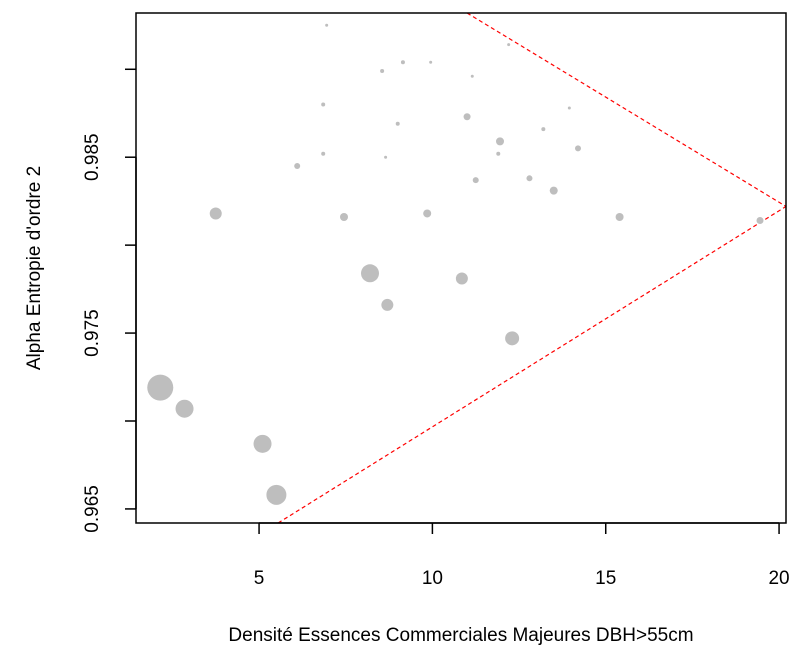 Image resolution: width=797 pixels, height=652 pixels. What do you see at coordinates (522, 555) in the screenshot?
I see `x-axis: 5 10 15 20` at bounding box center [522, 555].